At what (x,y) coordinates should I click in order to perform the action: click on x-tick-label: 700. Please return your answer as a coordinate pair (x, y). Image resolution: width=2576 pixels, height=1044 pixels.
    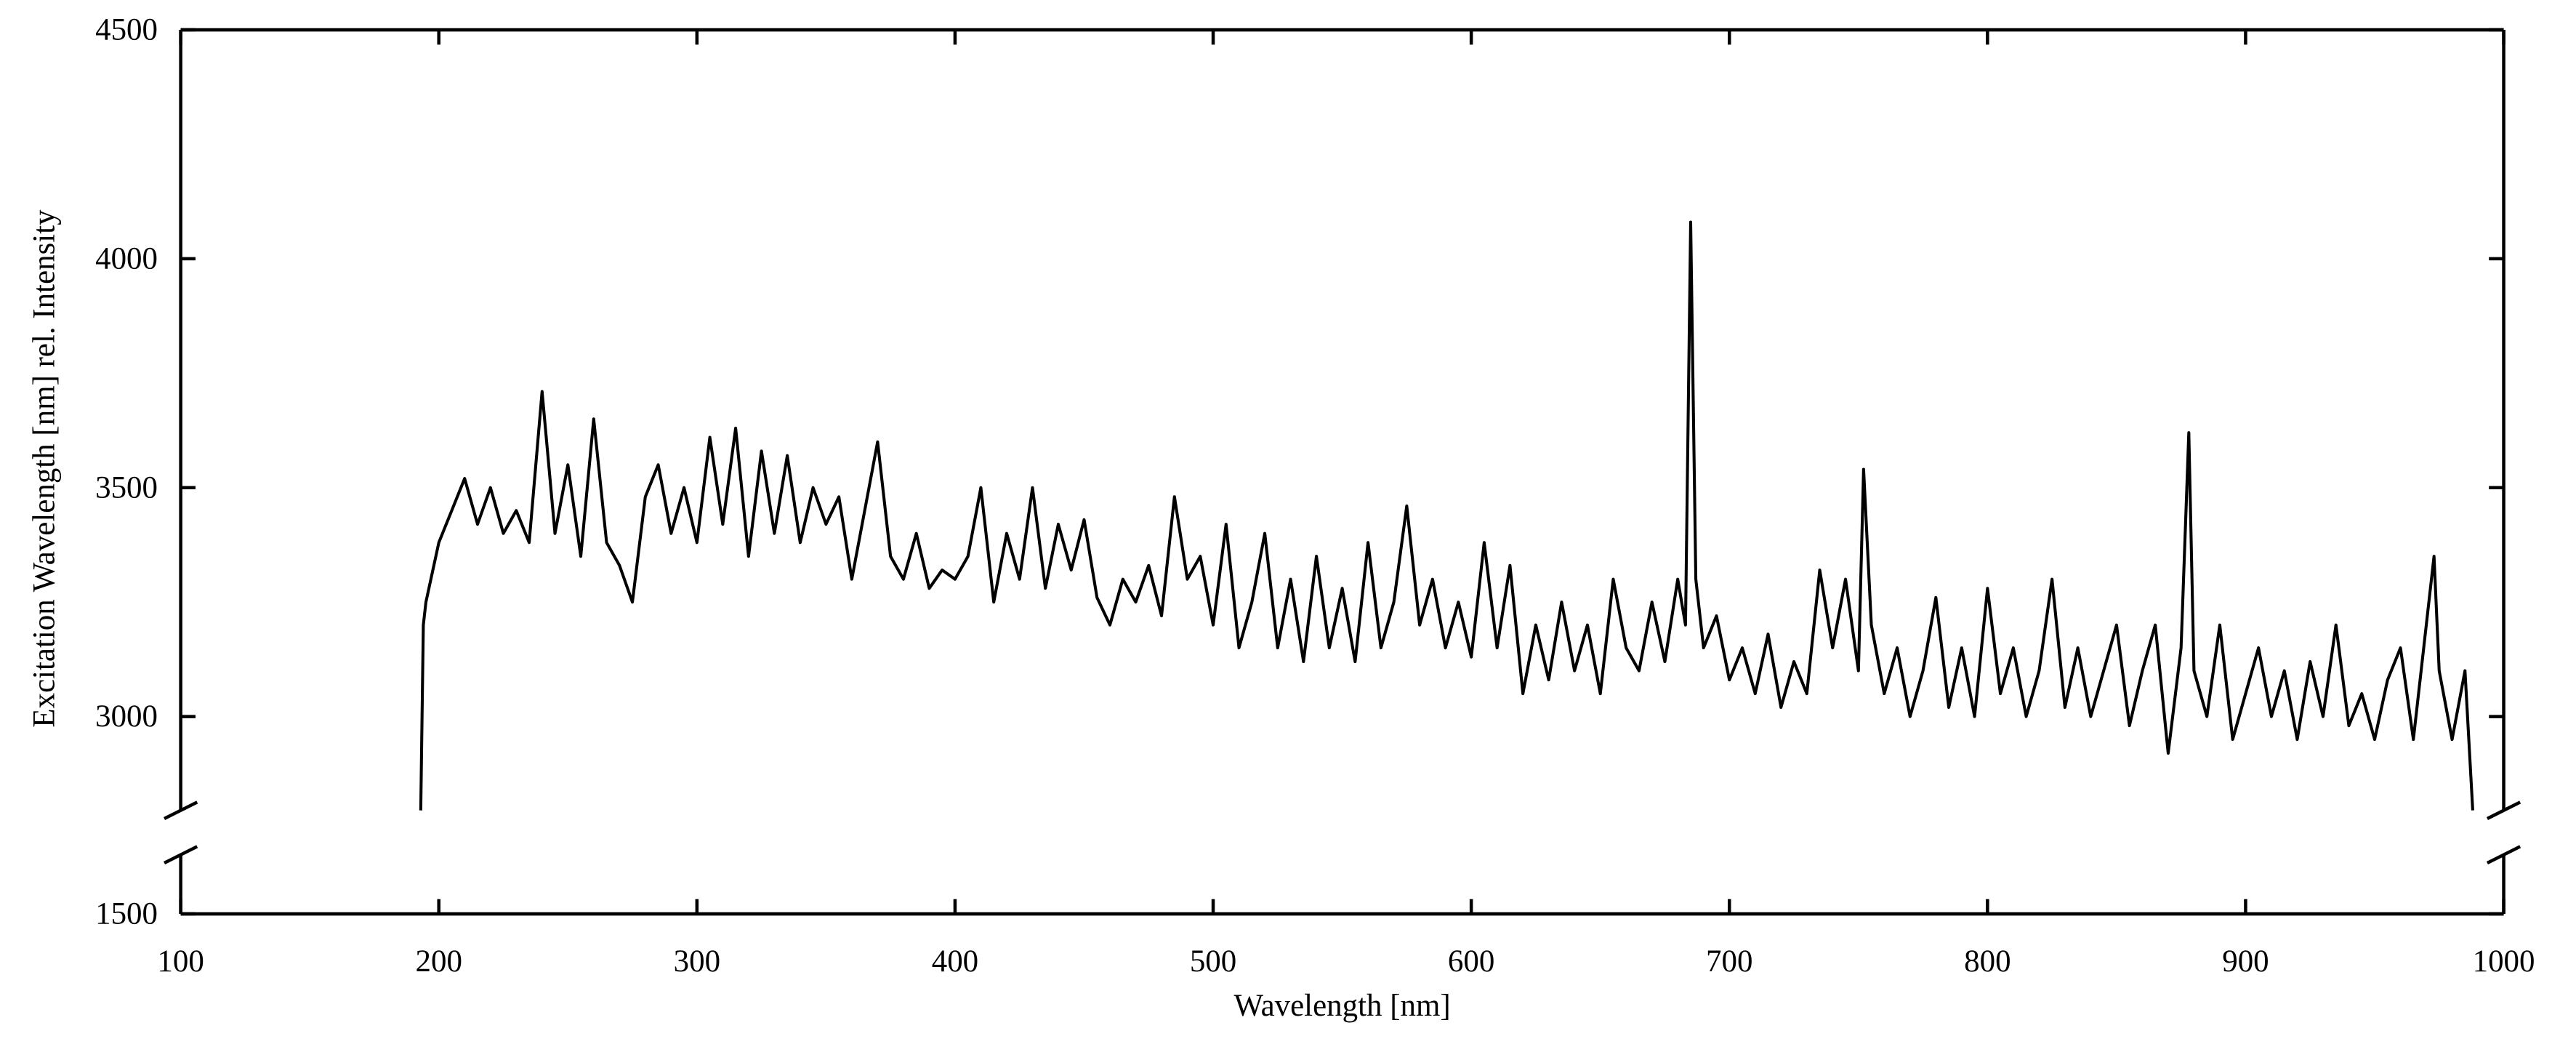
    Looking at the image, I should click on (1729, 962).